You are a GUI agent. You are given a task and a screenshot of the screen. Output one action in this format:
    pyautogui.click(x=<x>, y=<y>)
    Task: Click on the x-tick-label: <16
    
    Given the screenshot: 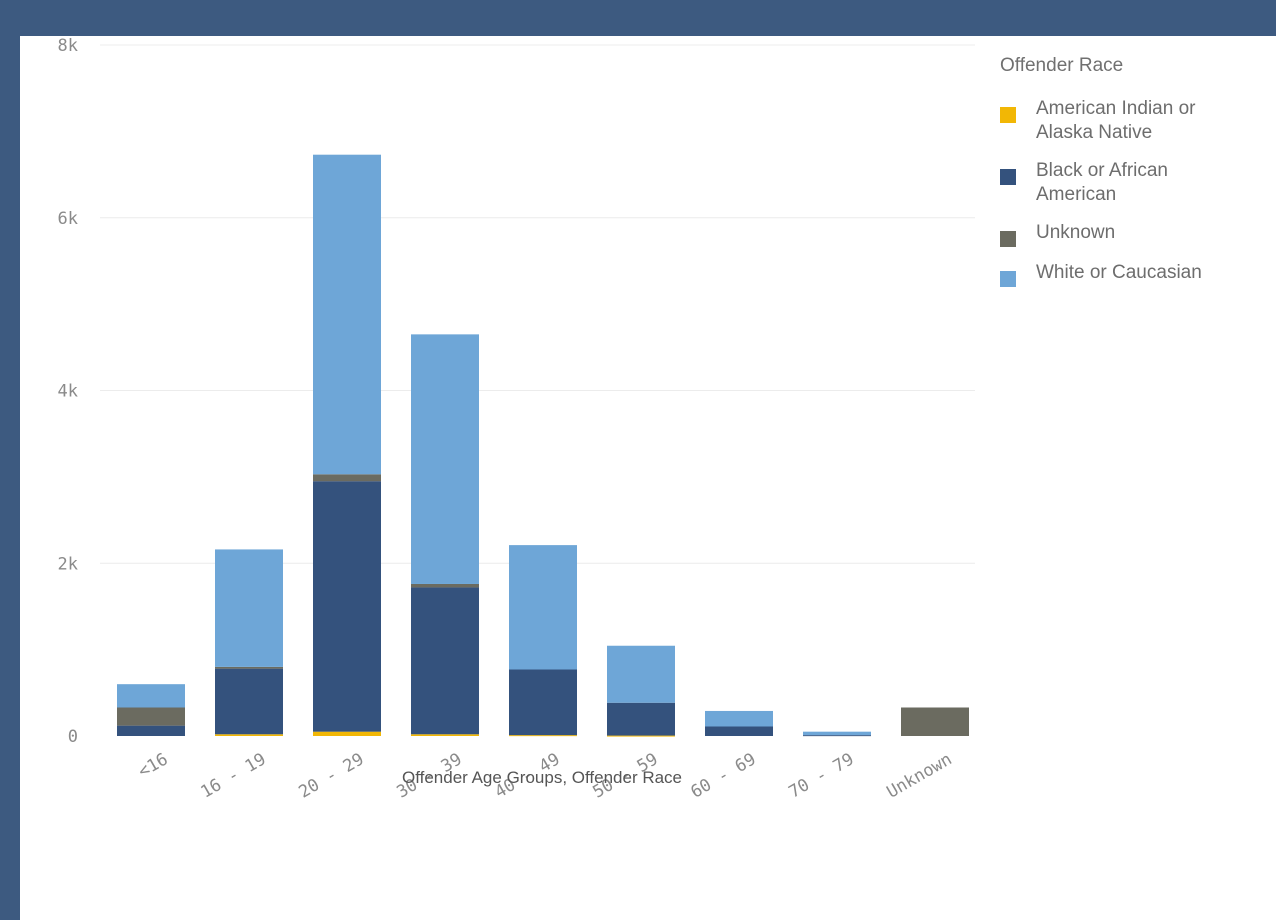 What is the action you would take?
    pyautogui.click(x=153, y=765)
    